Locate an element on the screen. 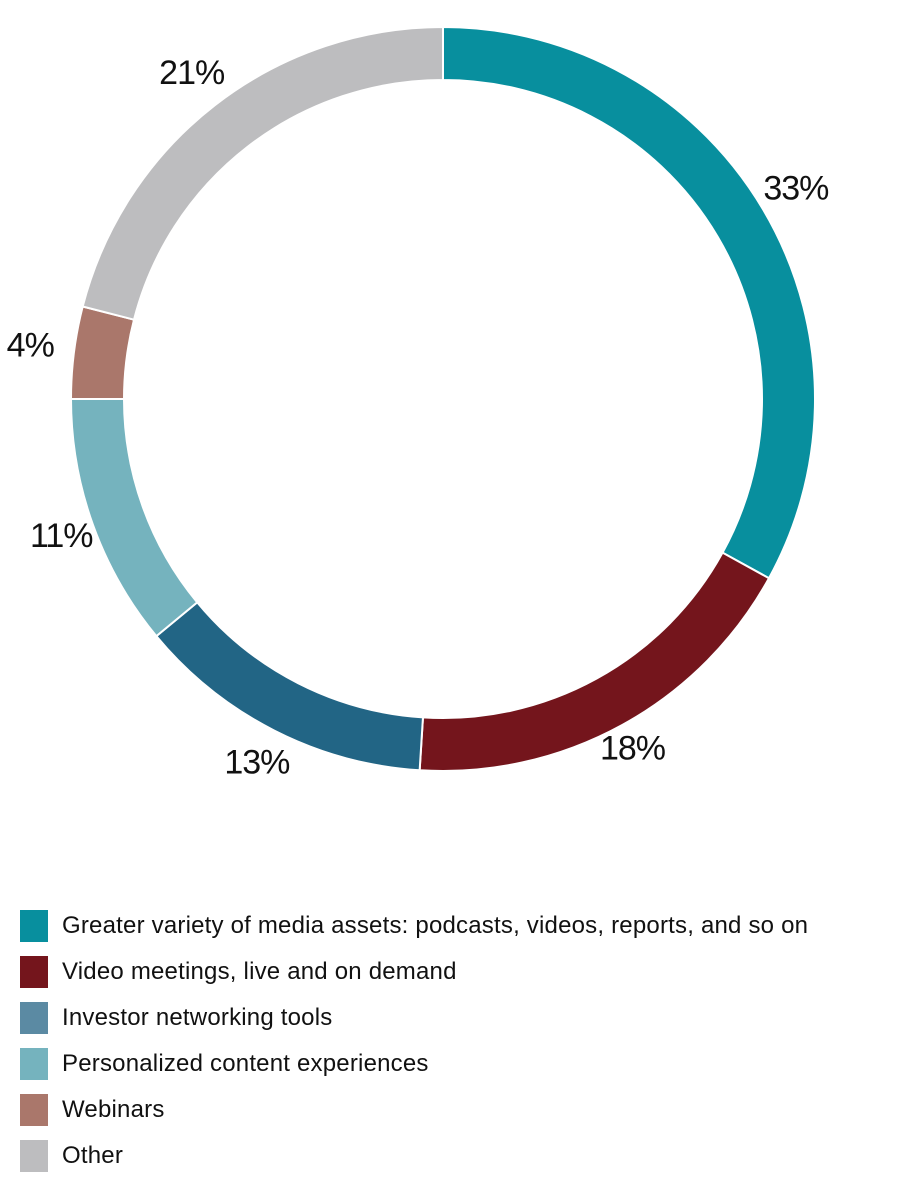  legend-item: Video meetings, live and on demand is located at coordinates (455, 972).